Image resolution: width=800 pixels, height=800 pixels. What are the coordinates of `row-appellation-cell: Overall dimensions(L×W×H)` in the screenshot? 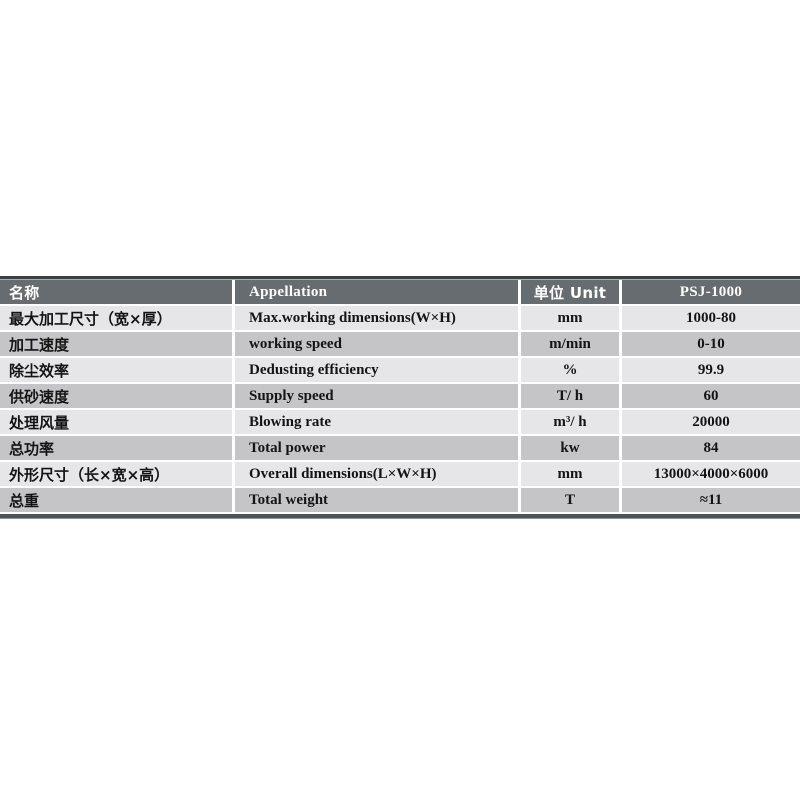 It's located at (376, 474).